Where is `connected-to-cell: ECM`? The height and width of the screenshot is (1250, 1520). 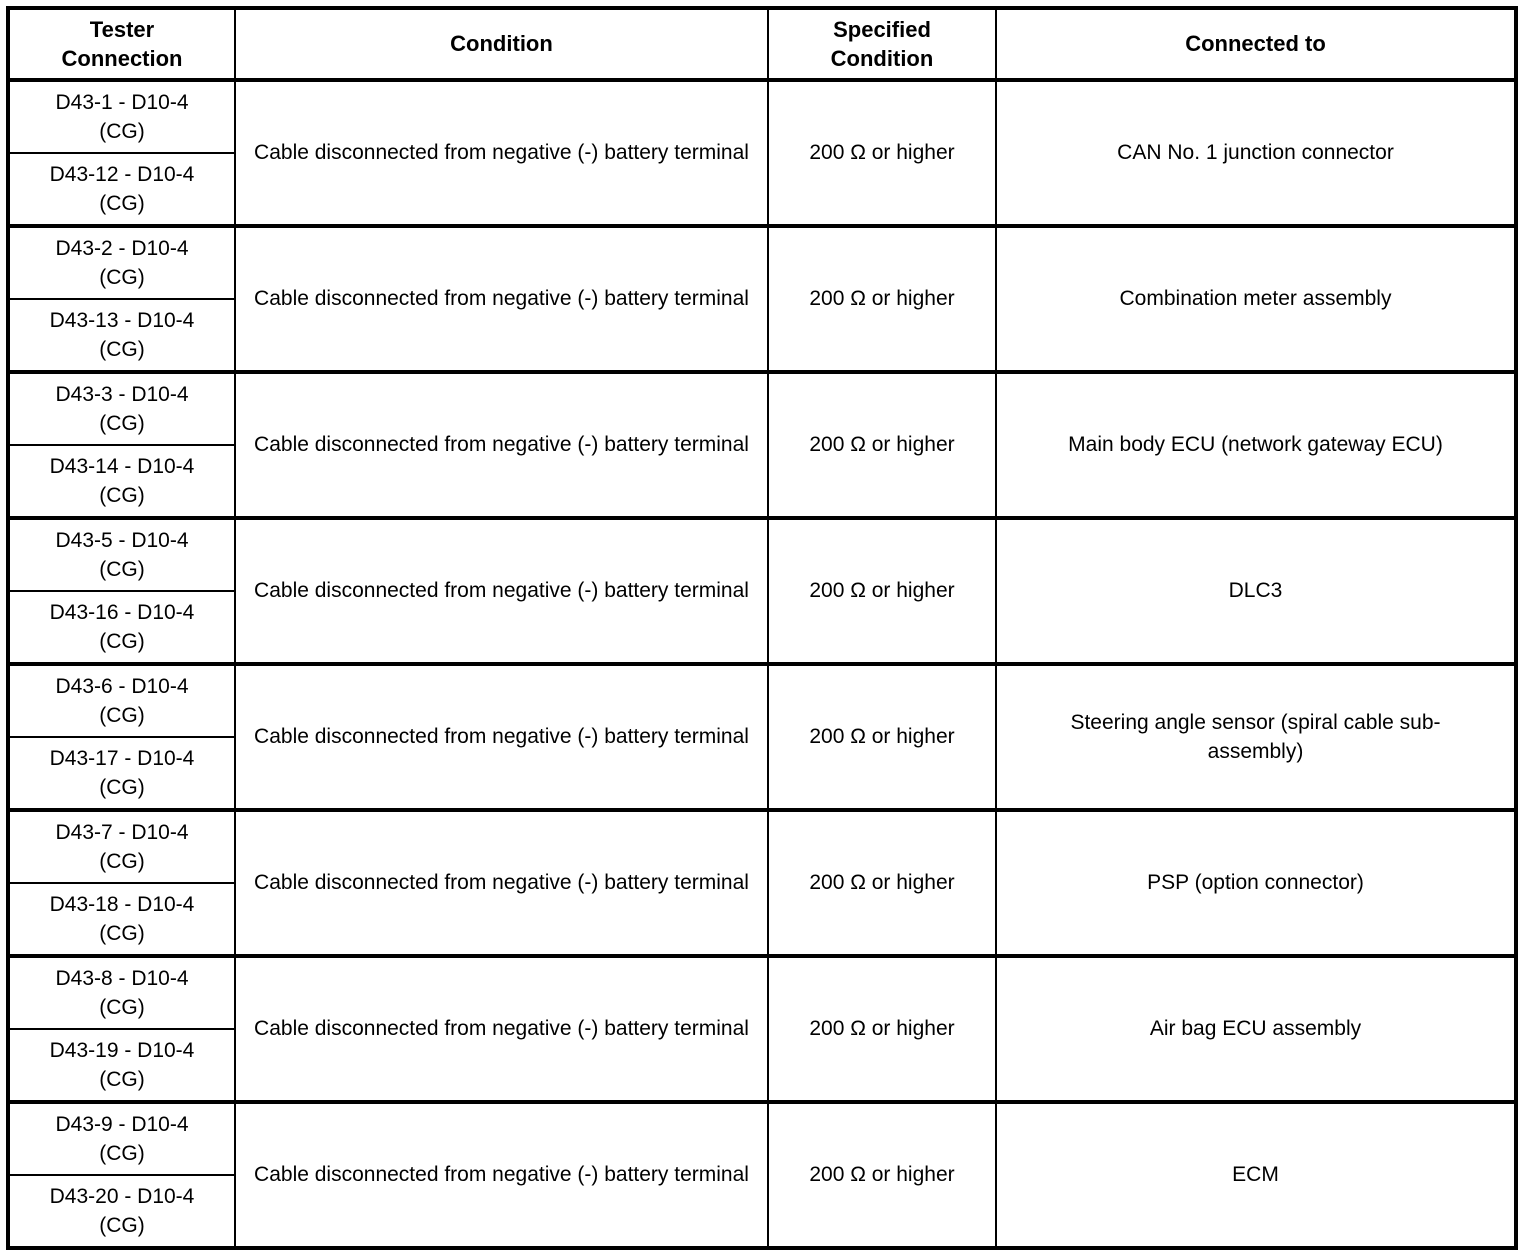 connected-to-cell: ECM is located at coordinates (1256, 1174).